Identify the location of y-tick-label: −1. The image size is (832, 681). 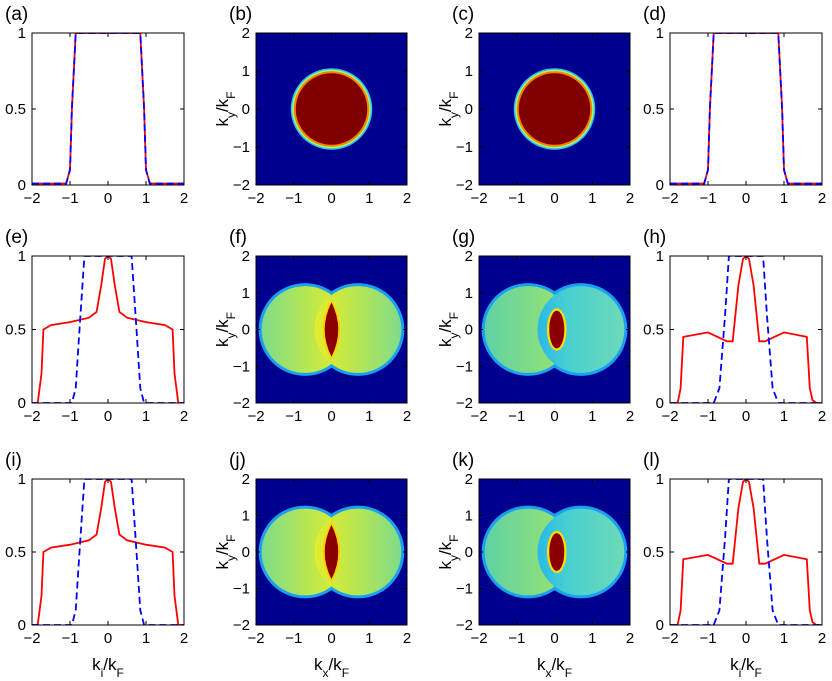
(241, 589).